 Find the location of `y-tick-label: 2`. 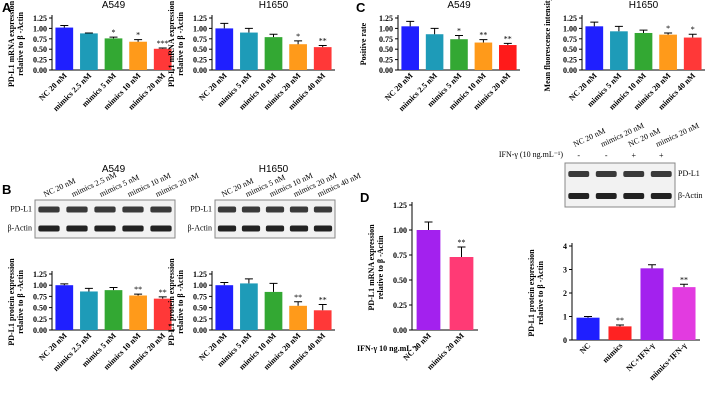

y-tick-label: 2 is located at coordinates (565, 293).